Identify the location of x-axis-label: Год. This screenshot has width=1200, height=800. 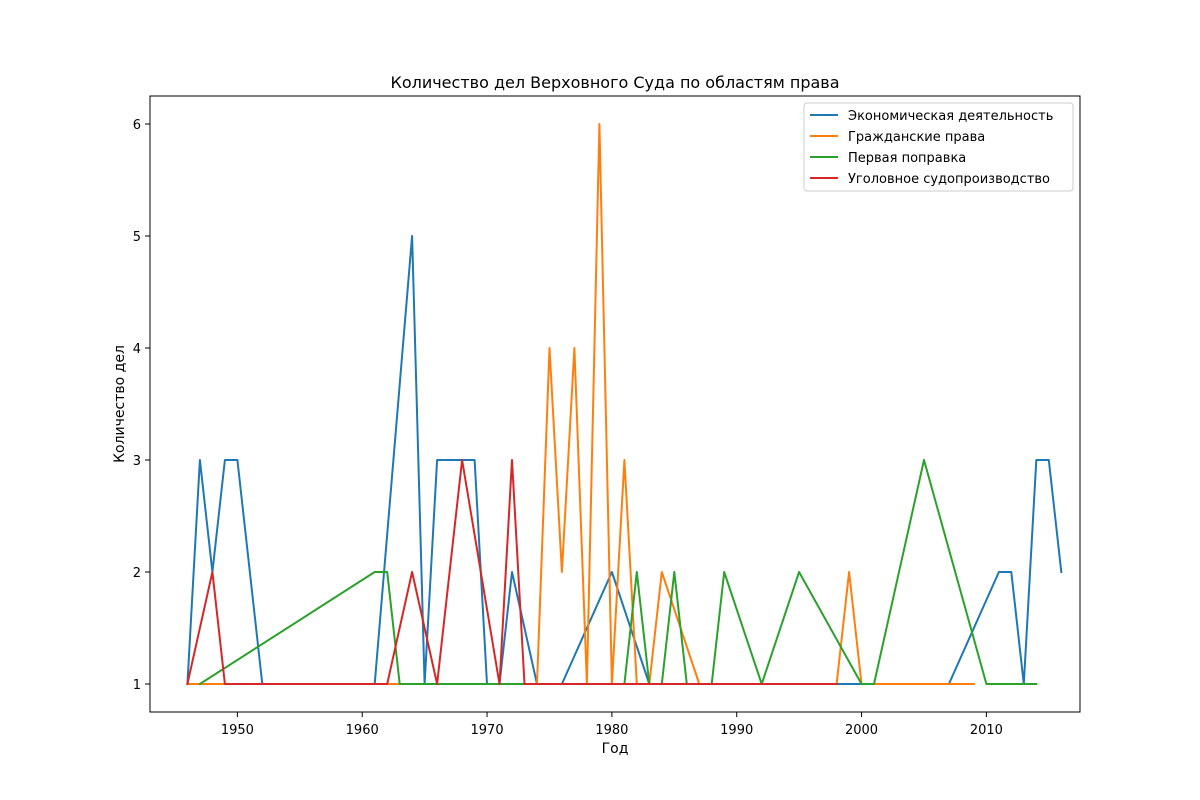
(615, 749).